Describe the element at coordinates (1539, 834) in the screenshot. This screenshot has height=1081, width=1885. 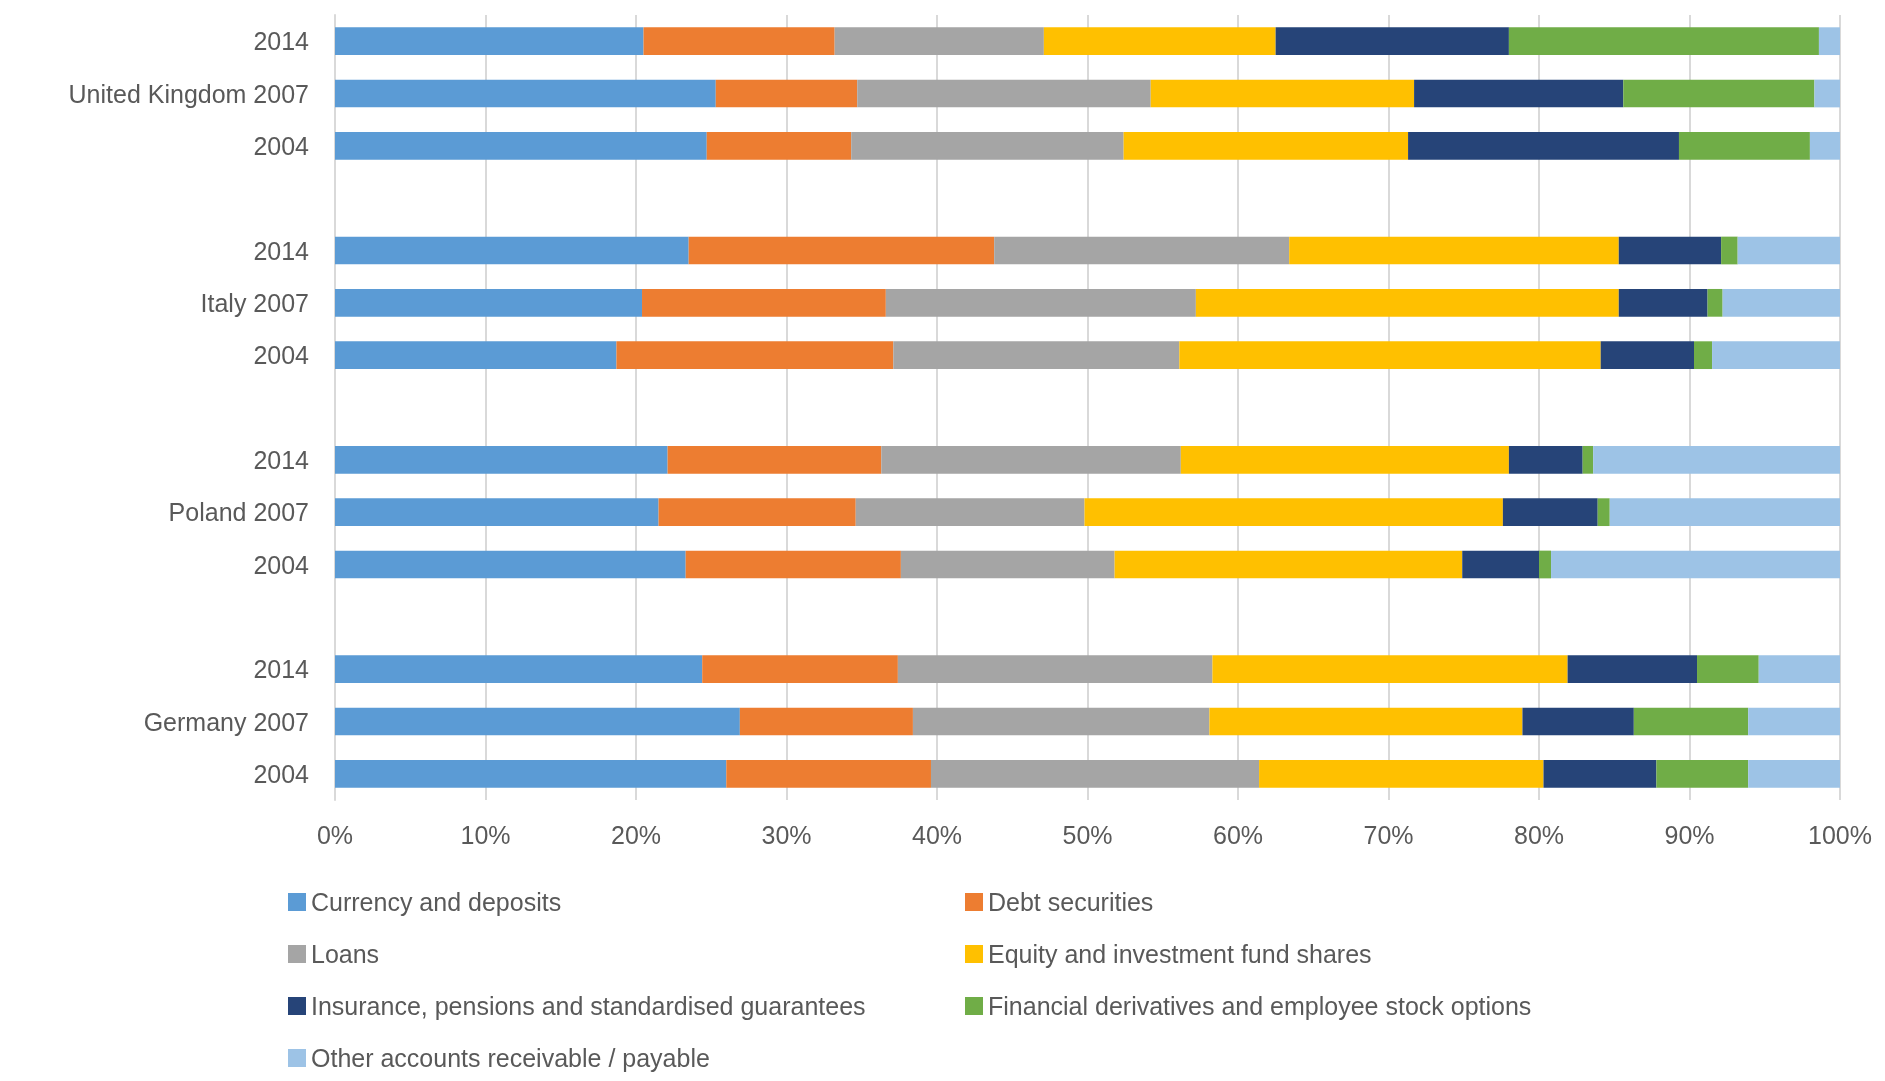
I see `x-tick-label: 80%` at that location.